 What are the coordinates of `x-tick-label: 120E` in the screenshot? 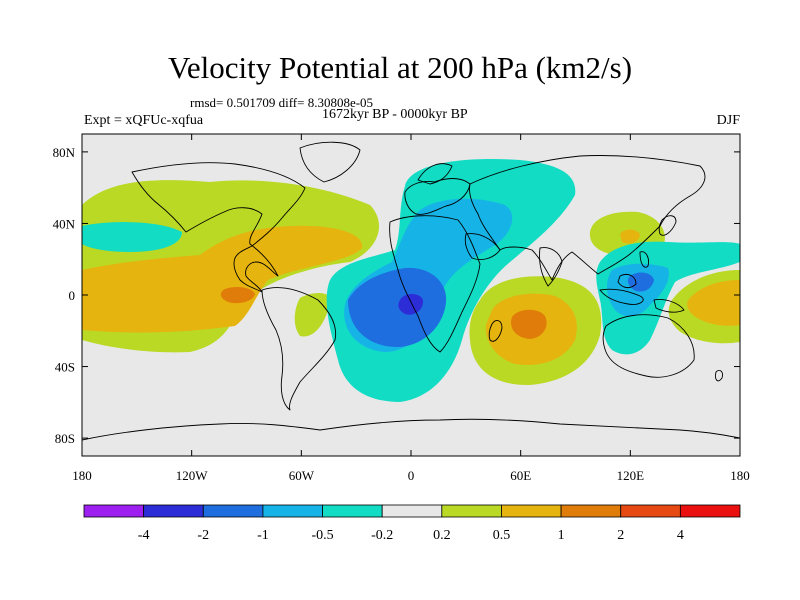 It's located at (631, 475).